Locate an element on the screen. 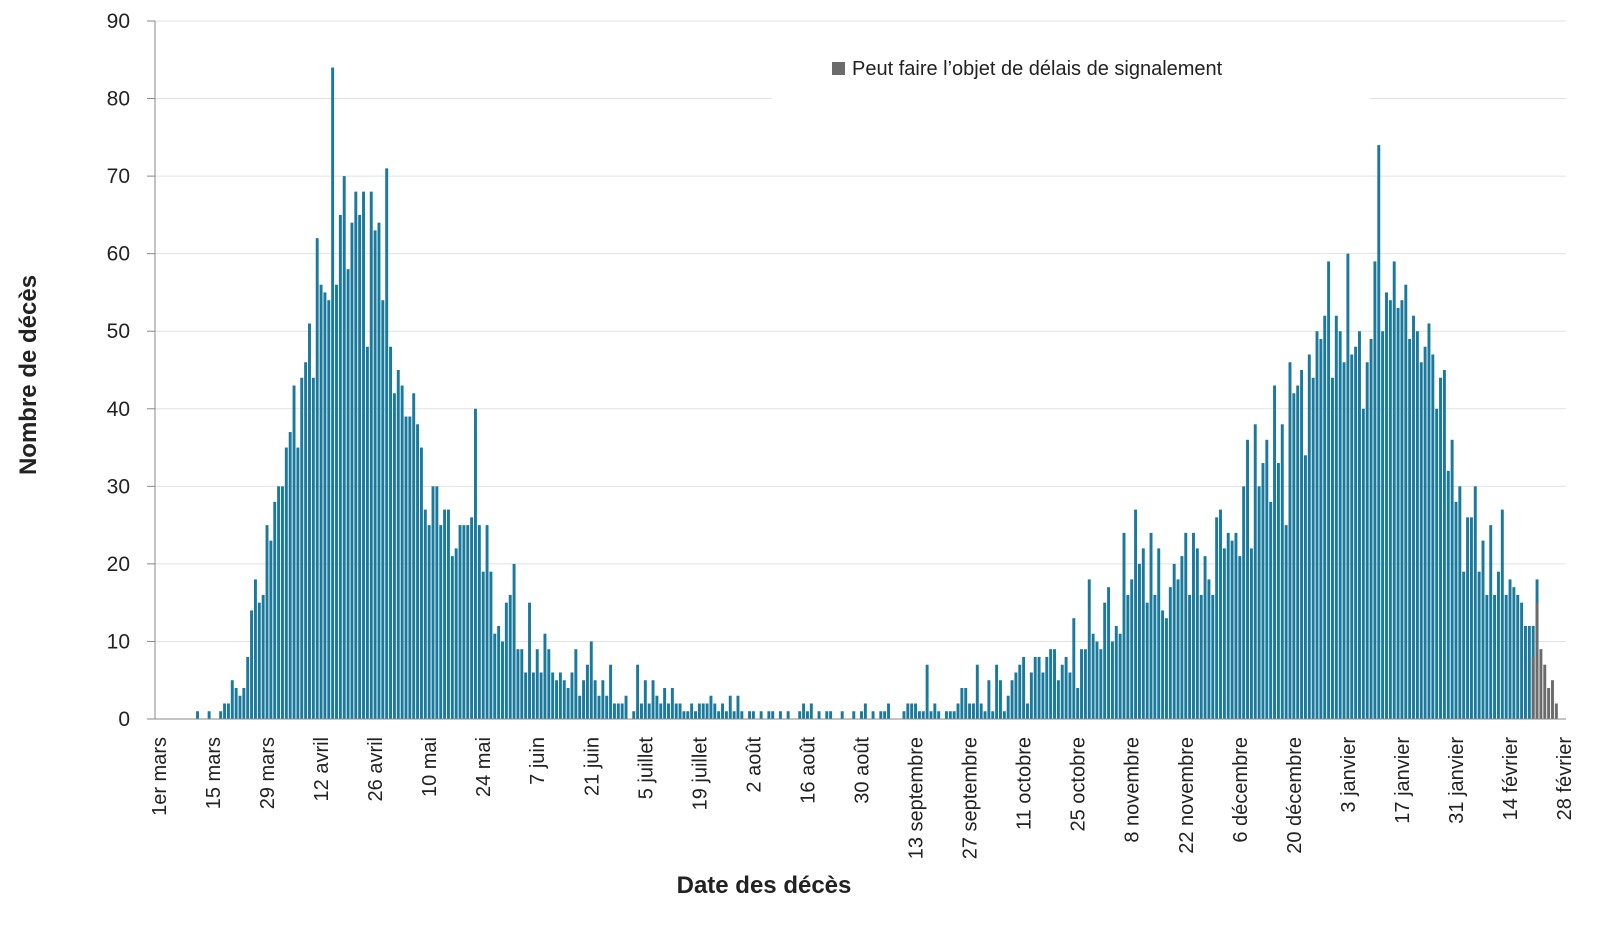 The width and height of the screenshot is (1614, 932). x-tick-label: 21 juin is located at coordinates (592, 766).